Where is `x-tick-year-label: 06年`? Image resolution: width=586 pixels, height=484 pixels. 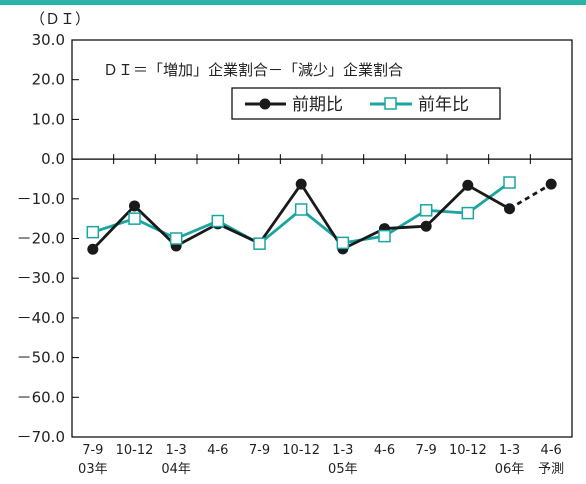 x-tick-year-label: 06年 is located at coordinates (510, 469).